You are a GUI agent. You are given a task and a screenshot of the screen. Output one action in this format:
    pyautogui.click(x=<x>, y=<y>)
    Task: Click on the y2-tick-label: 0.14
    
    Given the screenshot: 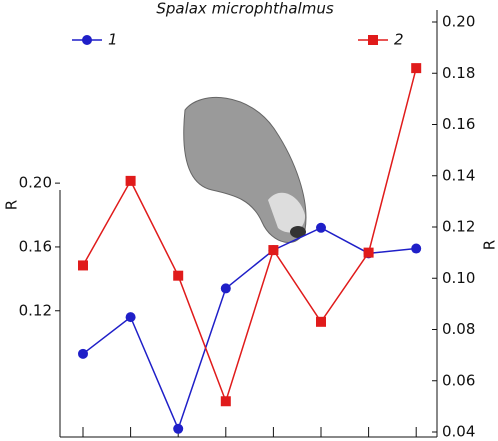 What is the action you would take?
    pyautogui.click(x=458, y=175)
    